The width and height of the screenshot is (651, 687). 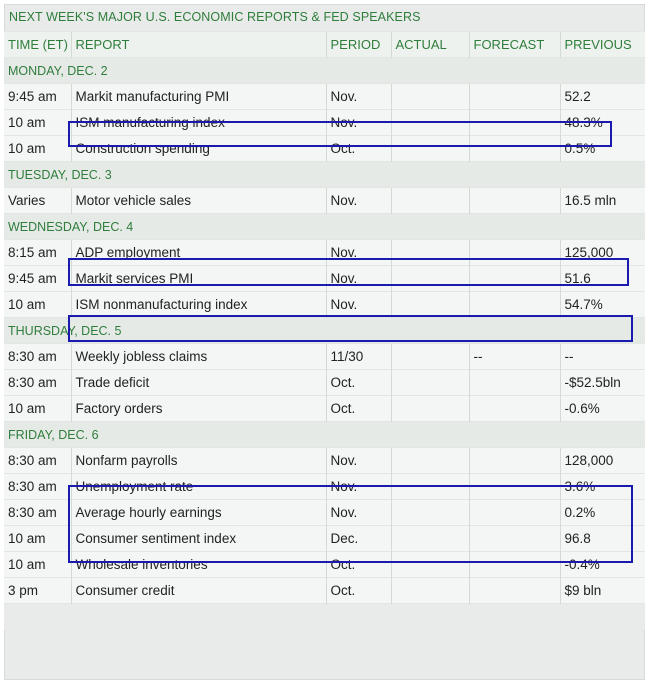 I want to click on report-cell: Factory orders, so click(x=198, y=408).